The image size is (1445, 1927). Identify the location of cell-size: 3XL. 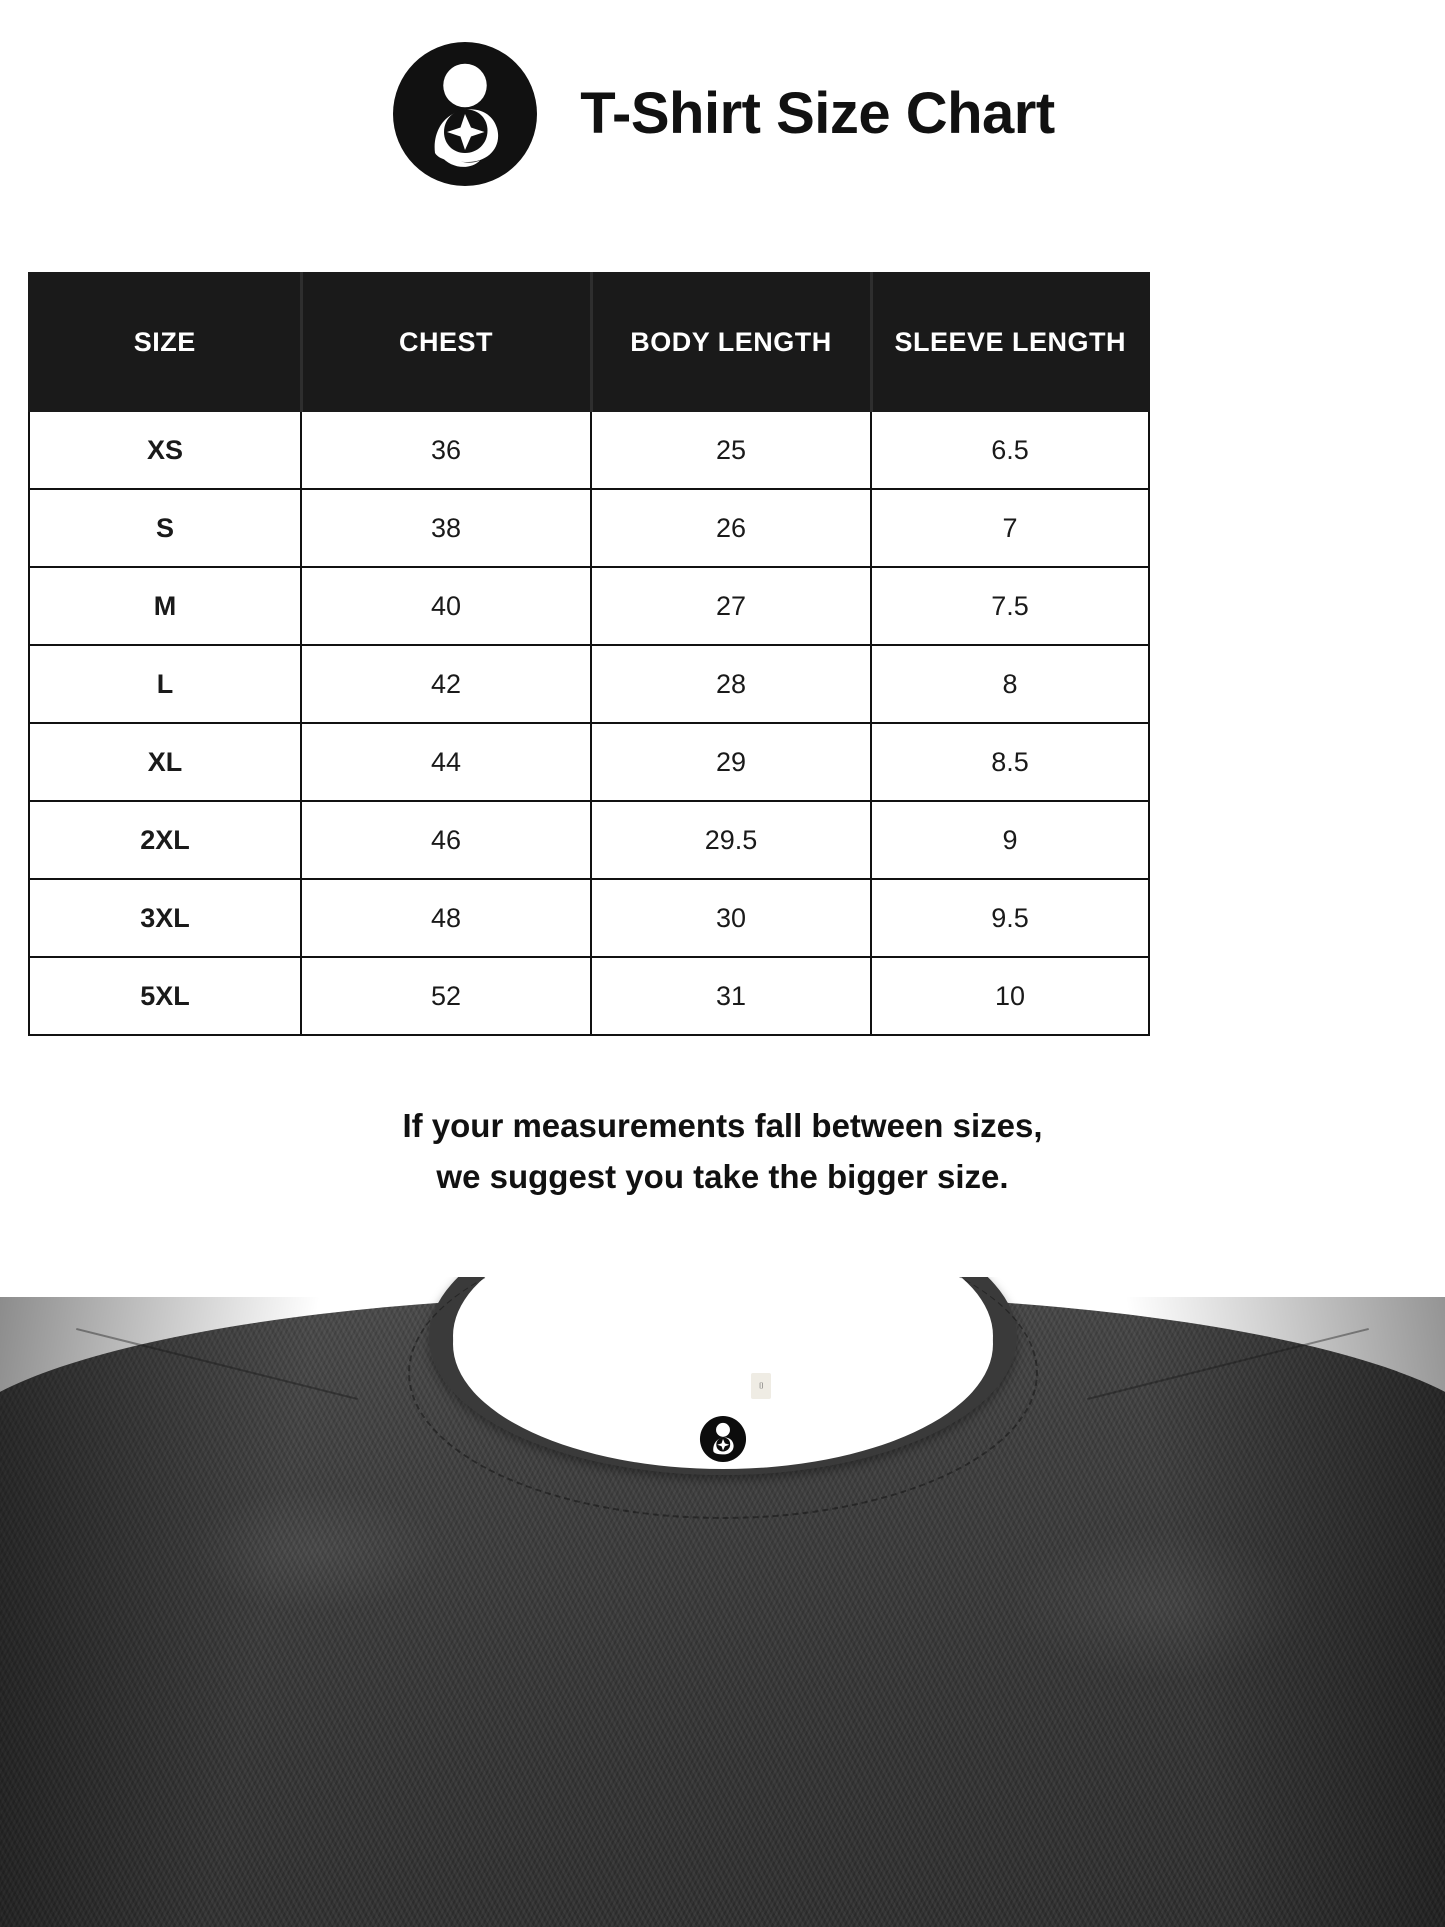
(165, 918).